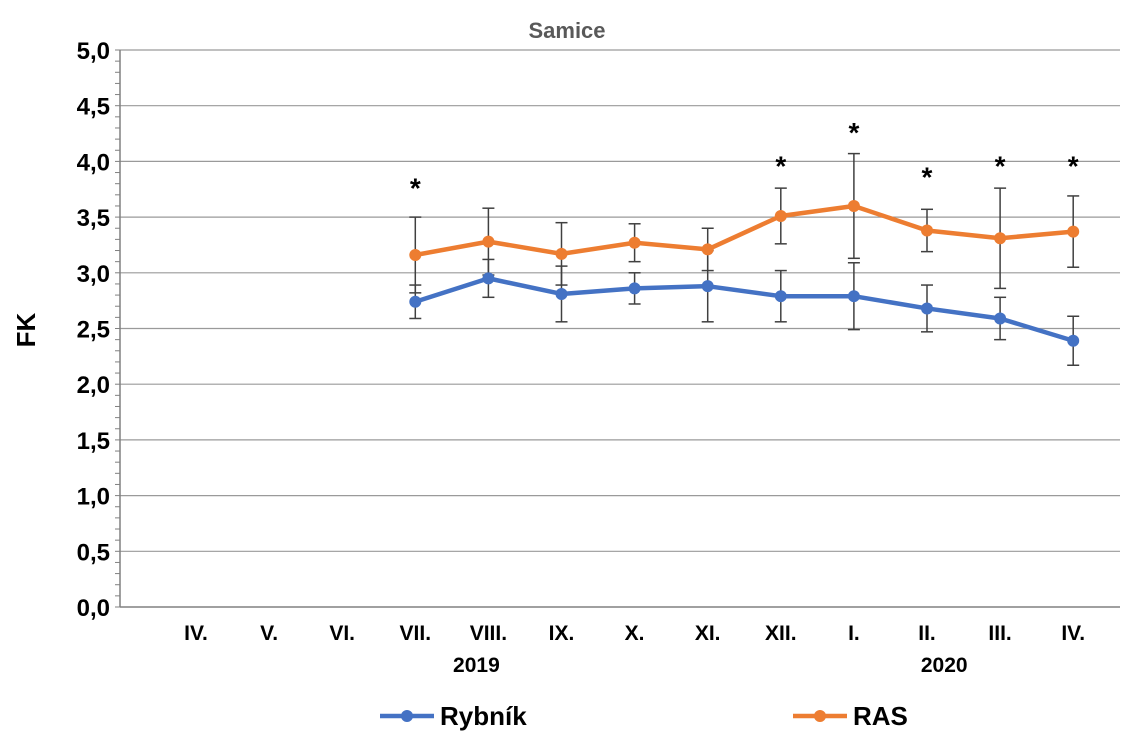 Image resolution: width=1134 pixels, height=731 pixels. Describe the element at coordinates (93, 552) in the screenshot. I see `y-tick-label: 0,5` at that location.